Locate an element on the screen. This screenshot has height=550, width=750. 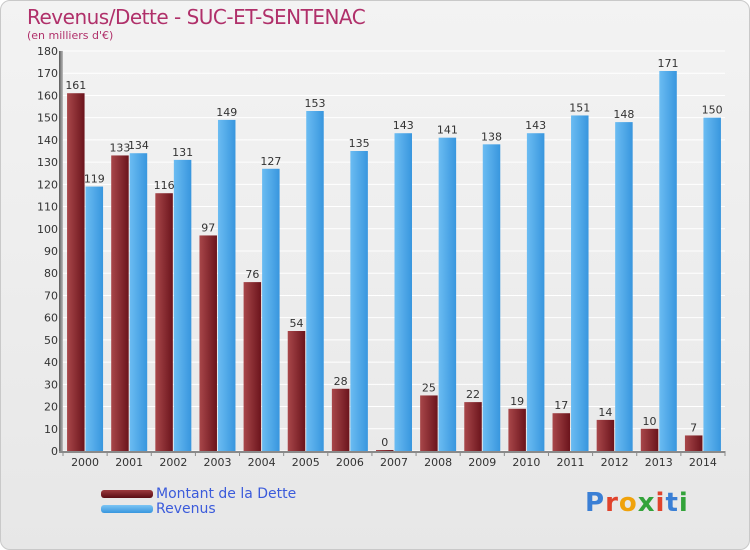
y-tick-label: 100 is located at coordinates (47, 229).